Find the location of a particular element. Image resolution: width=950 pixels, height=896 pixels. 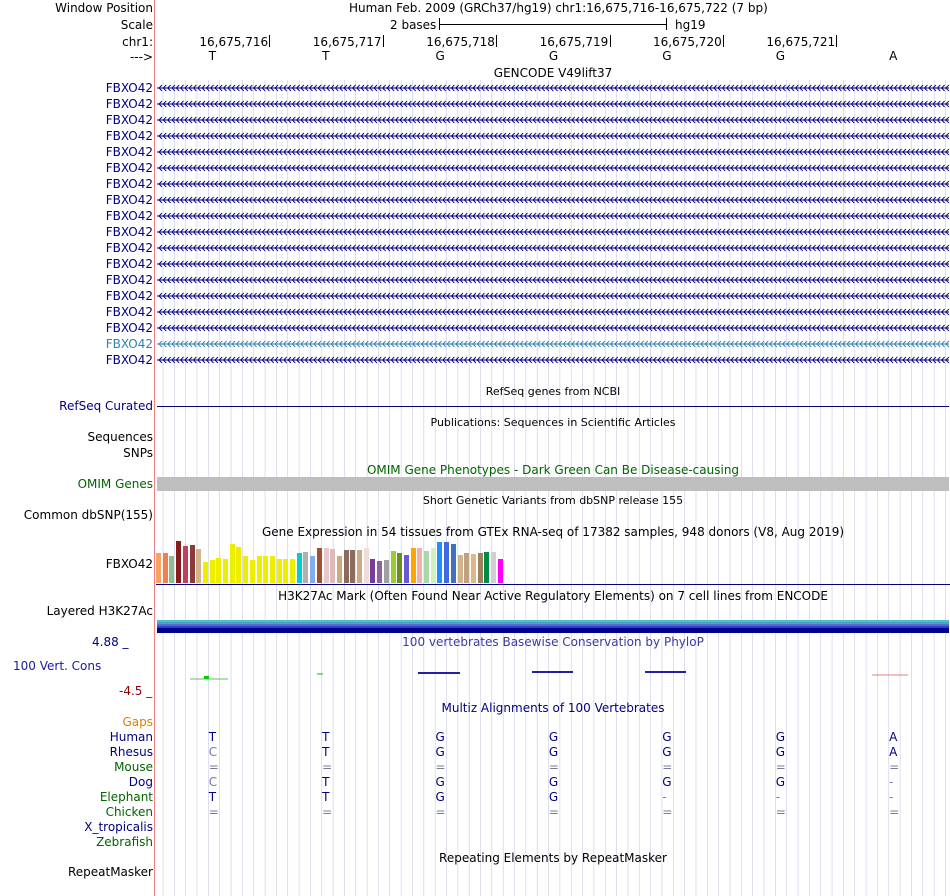

conservation-label: 100 Vert. Cons is located at coordinates (57, 666).